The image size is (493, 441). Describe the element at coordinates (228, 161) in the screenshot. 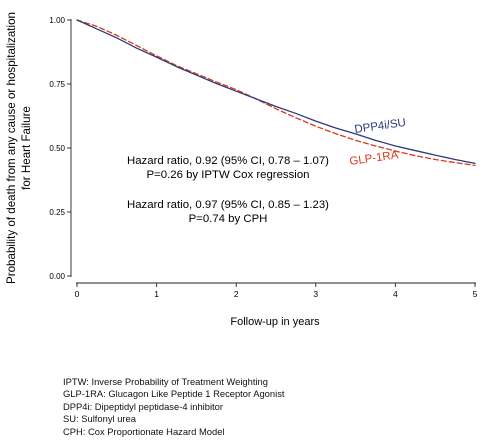

I see `annotation-iptw-hr: Hazard ratio, 0.92 (95% CI, 0.78 – 1.07)` at that location.